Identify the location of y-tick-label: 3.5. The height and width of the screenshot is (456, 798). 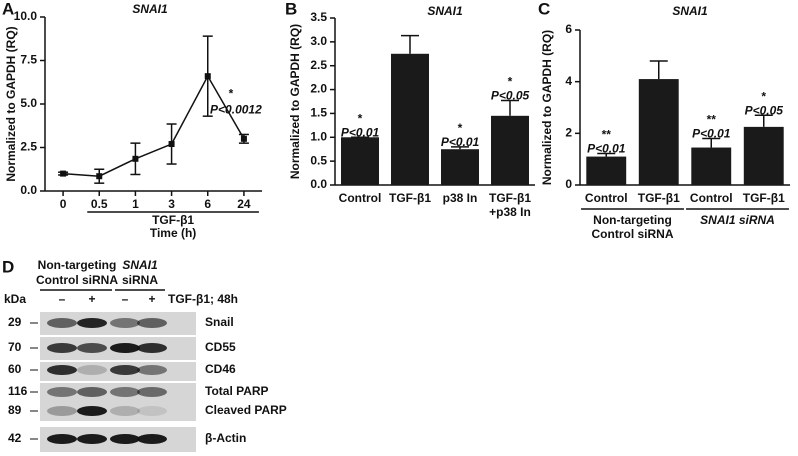
(318, 17).